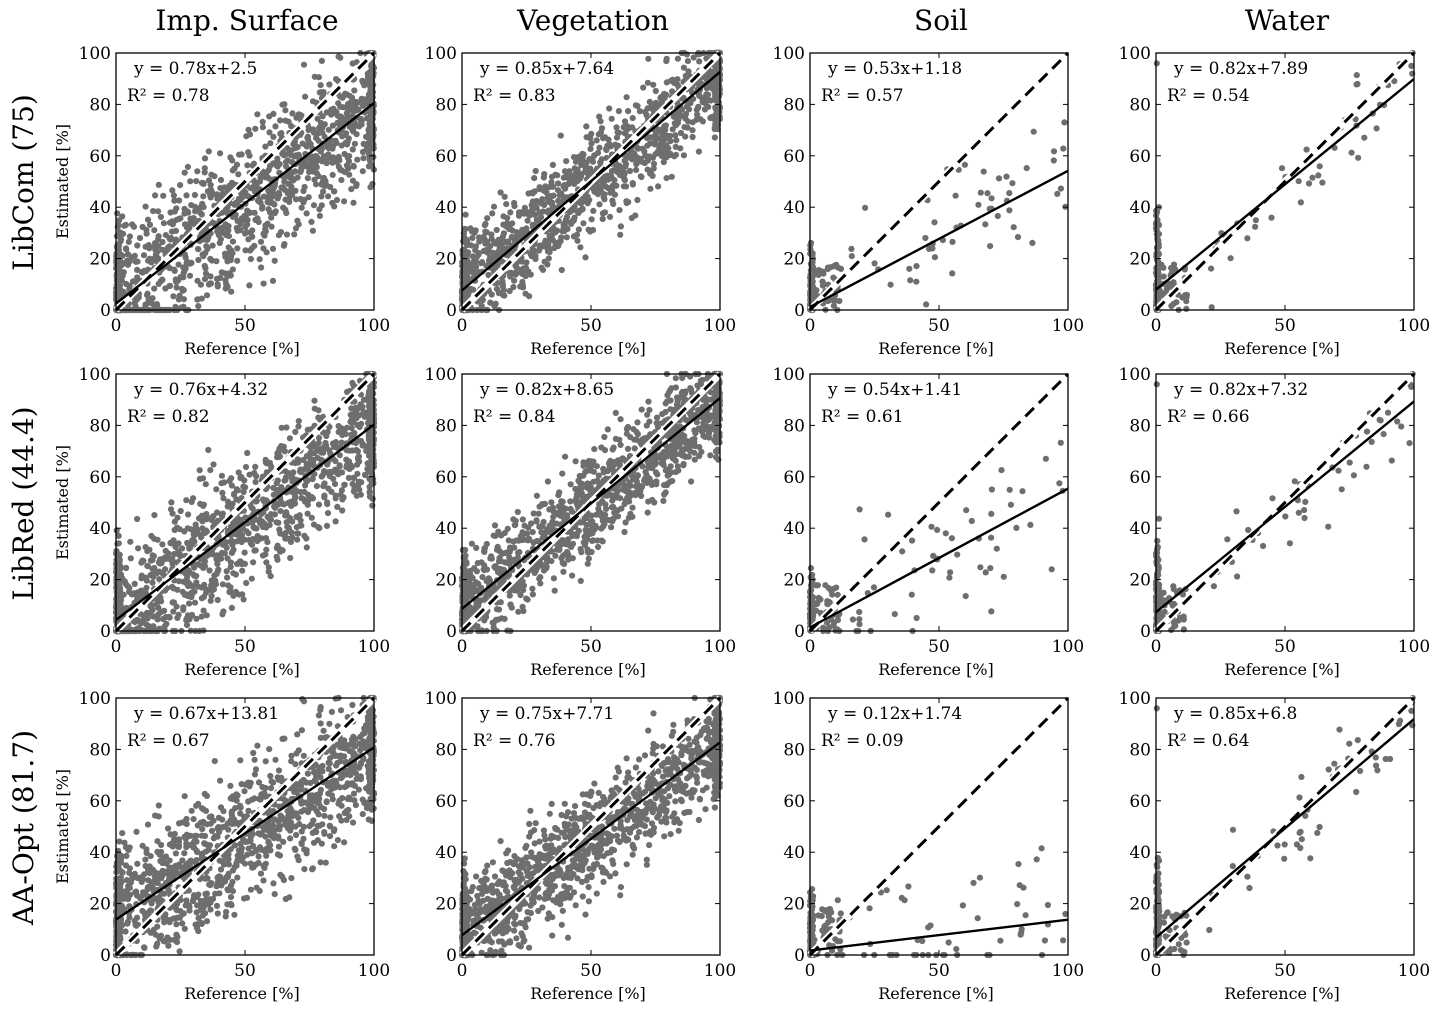 The height and width of the screenshot is (1014, 1433). Describe the element at coordinates (1068, 326) in the screenshot. I see `x-tick-label: 100` at that location.